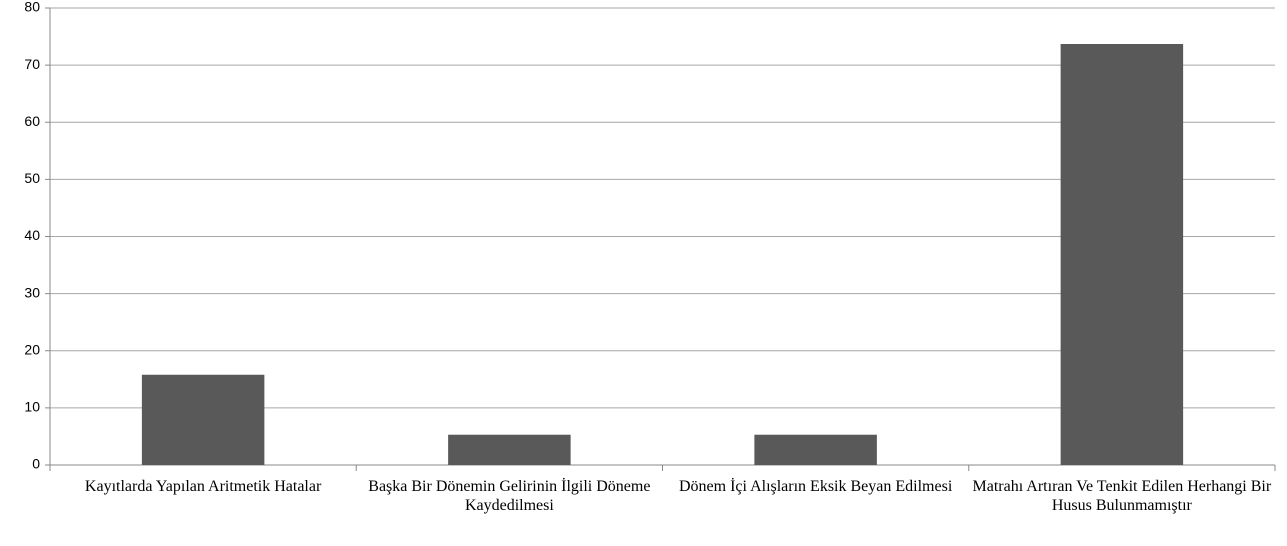  What do you see at coordinates (815, 486) in the screenshot?
I see `x-tick-label: Dönem İçi Alışların Eksik Beyan Edilmesi` at bounding box center [815, 486].